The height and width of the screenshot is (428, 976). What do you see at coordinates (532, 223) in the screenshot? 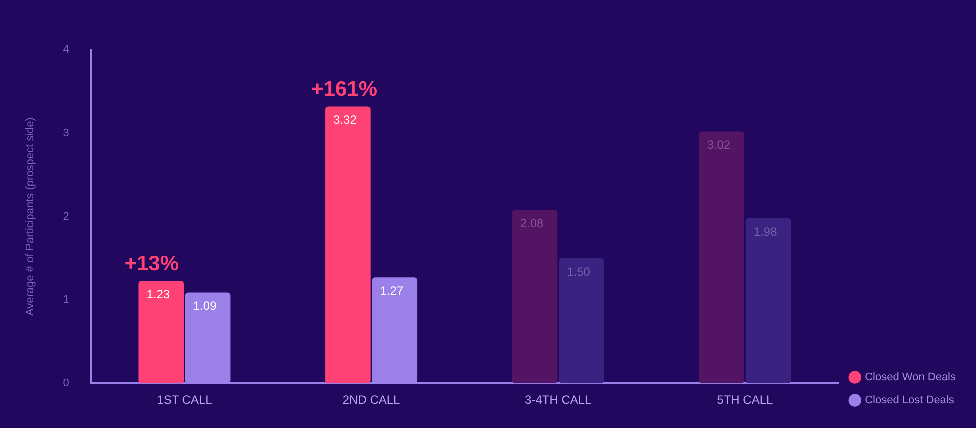
I see `data-label: 2.08` at bounding box center [532, 223].